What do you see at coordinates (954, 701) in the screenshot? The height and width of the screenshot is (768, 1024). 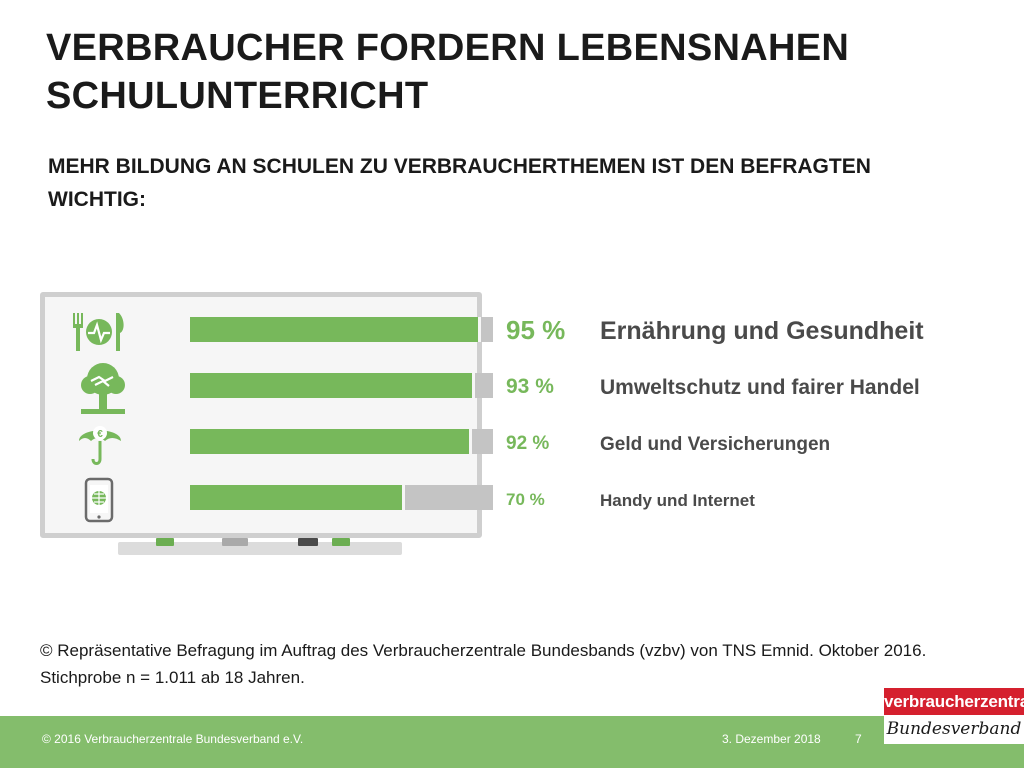 I see `logo-wordmark: verbraucherzentrale` at bounding box center [954, 701].